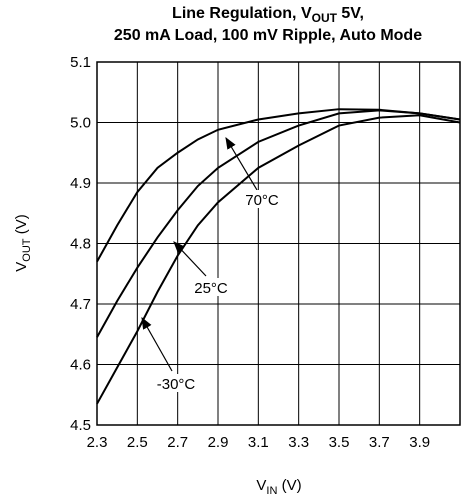 The width and height of the screenshot is (467, 497). What do you see at coordinates (80, 425) in the screenshot?
I see `y-tick-label: 4.5` at bounding box center [80, 425].